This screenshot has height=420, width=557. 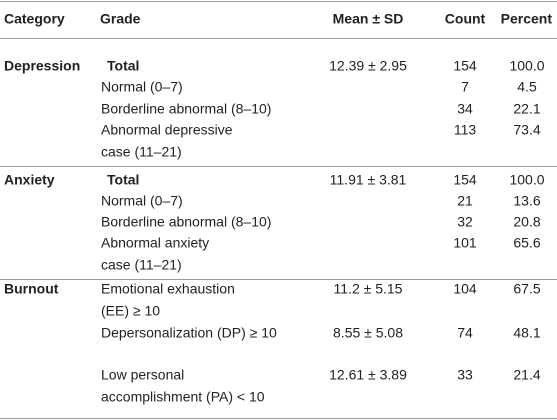 What do you see at coordinates (465, 222) in the screenshot?
I see `count-cell: 32` at bounding box center [465, 222].